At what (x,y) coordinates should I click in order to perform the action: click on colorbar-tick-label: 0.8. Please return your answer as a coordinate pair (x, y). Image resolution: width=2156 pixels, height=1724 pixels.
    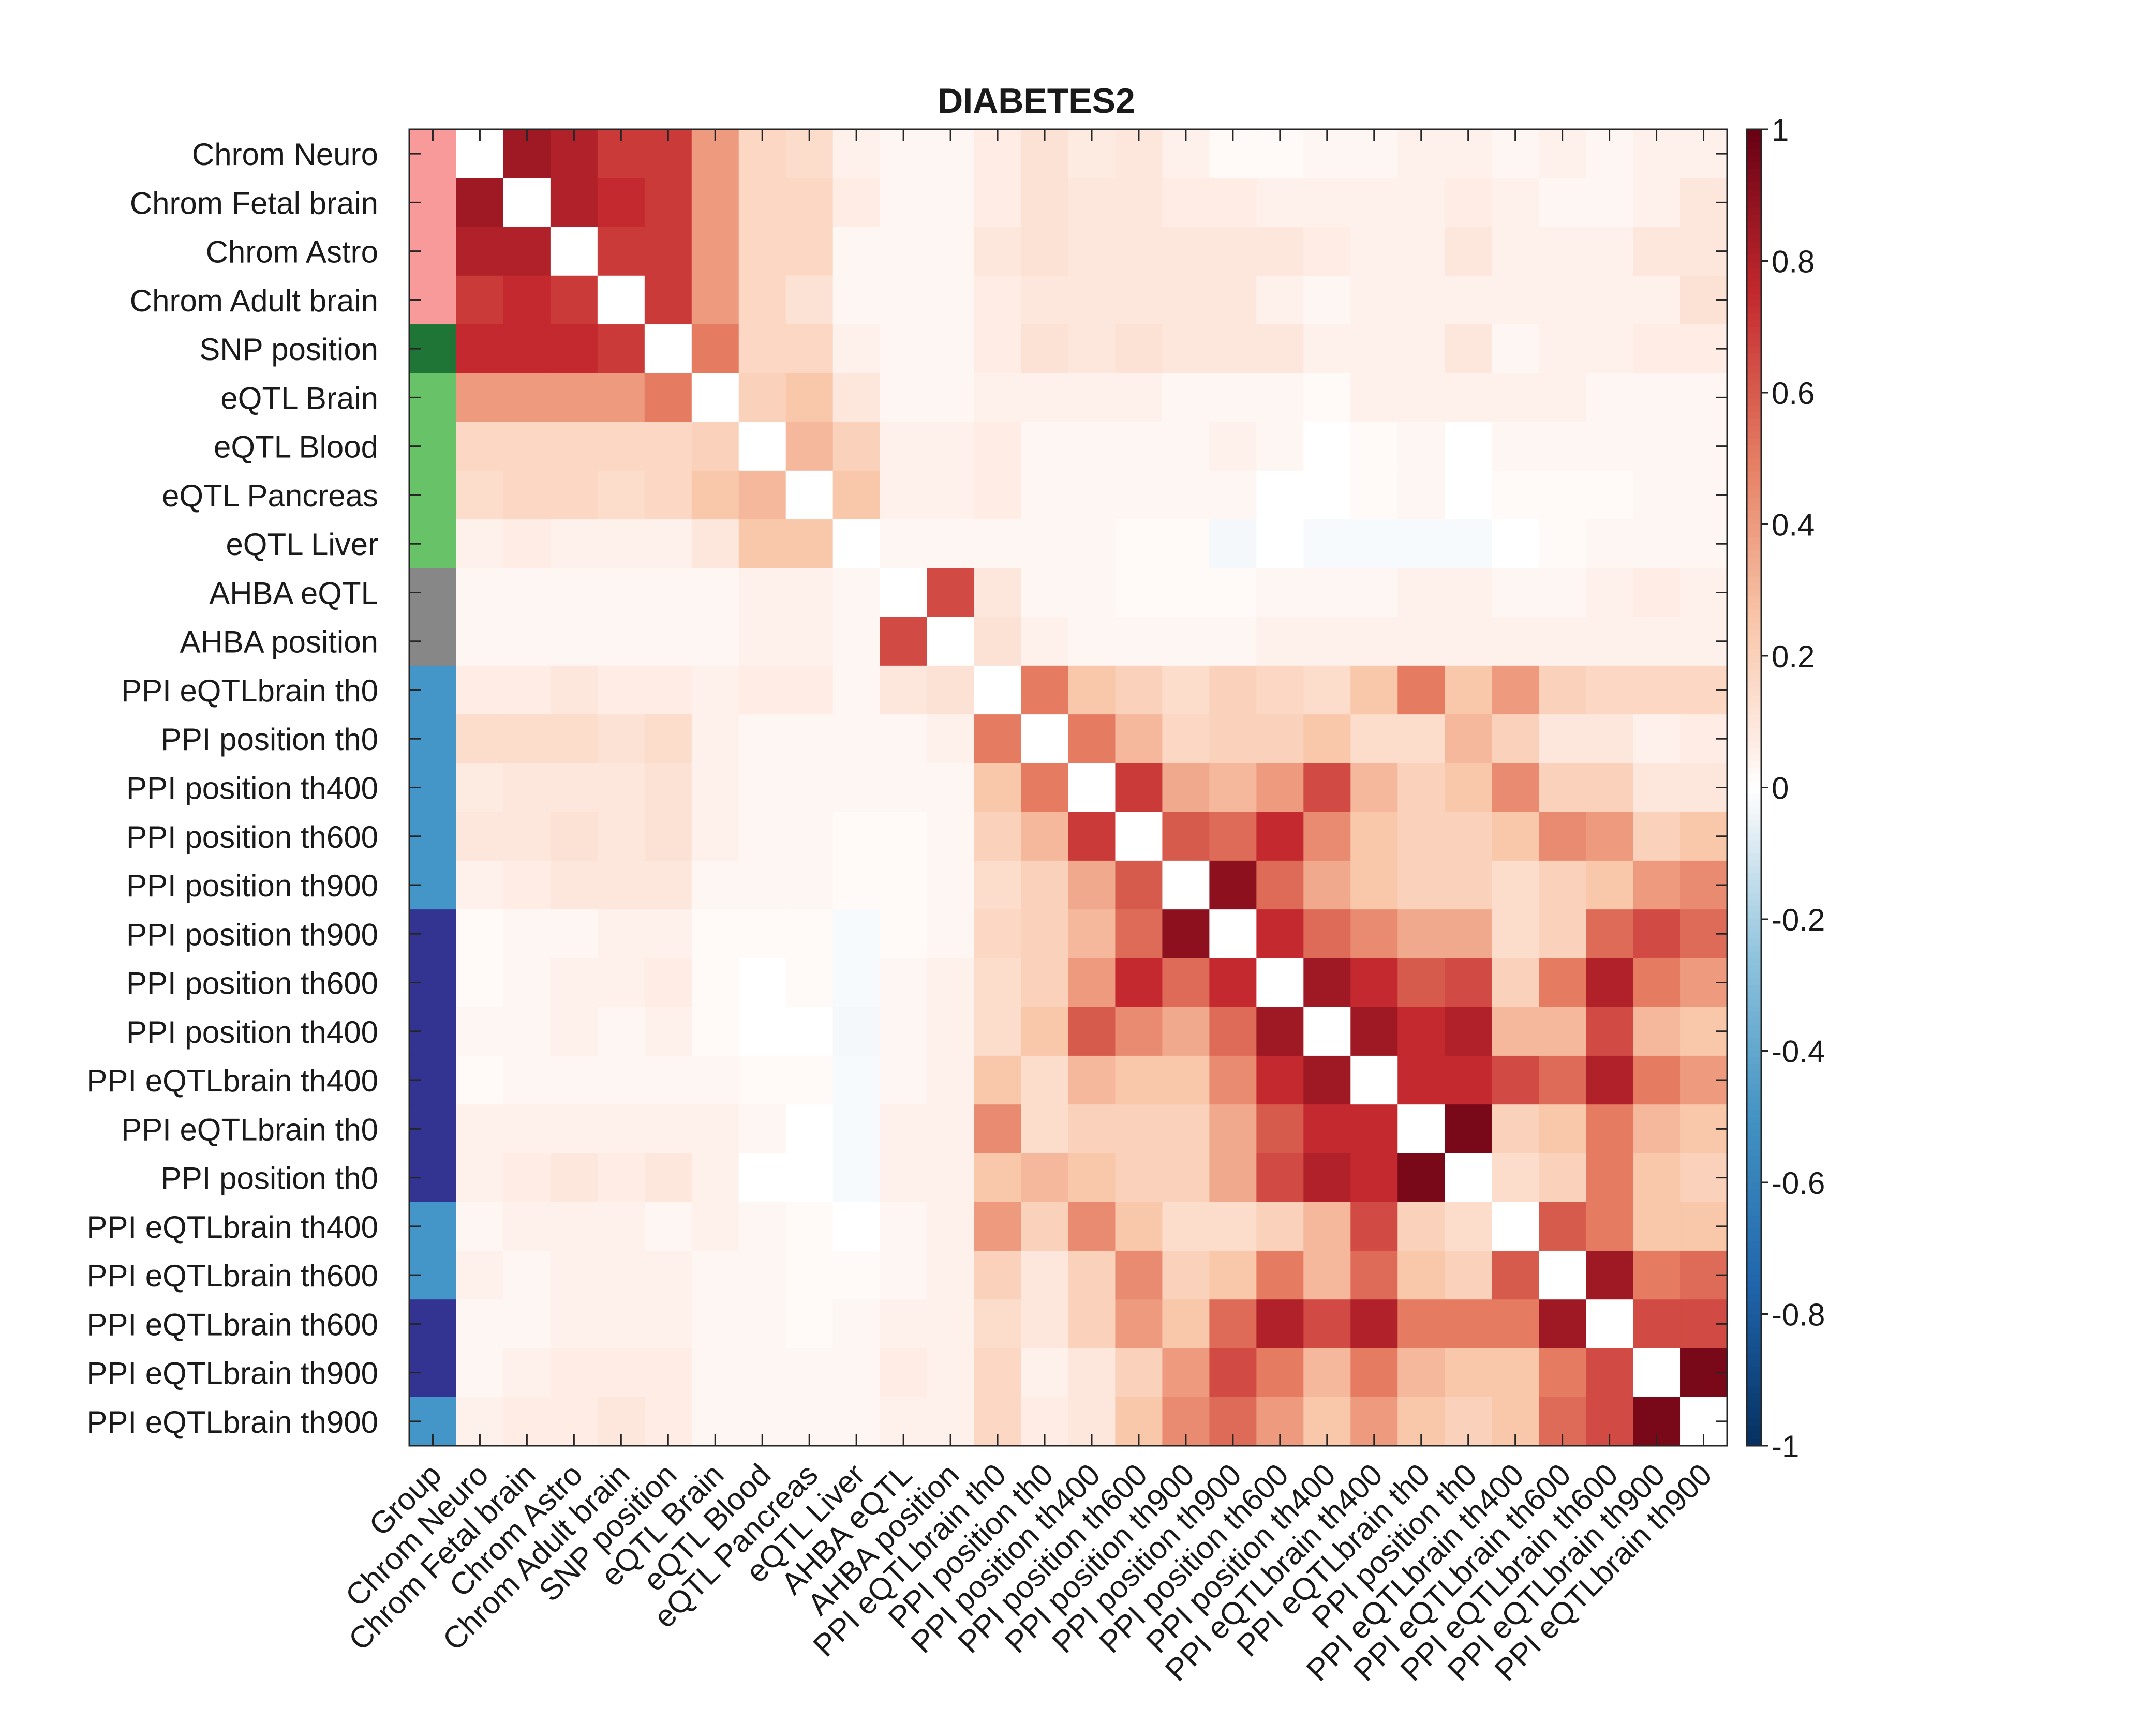
    Looking at the image, I should click on (1793, 262).